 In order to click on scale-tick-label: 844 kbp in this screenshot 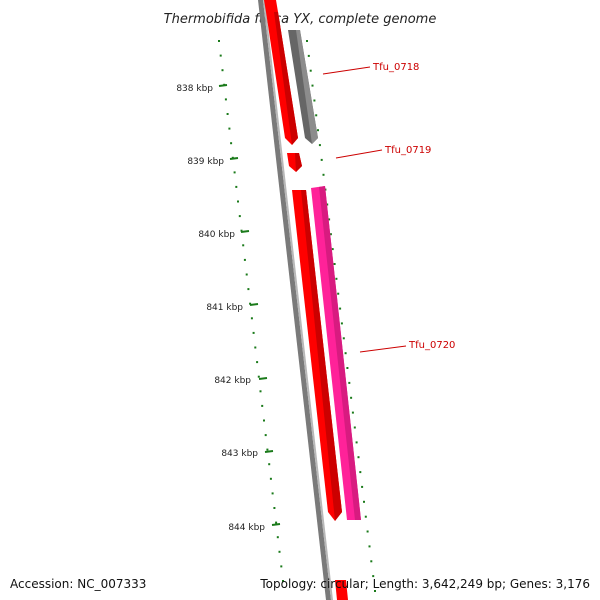, I will do `click(246, 528)`.